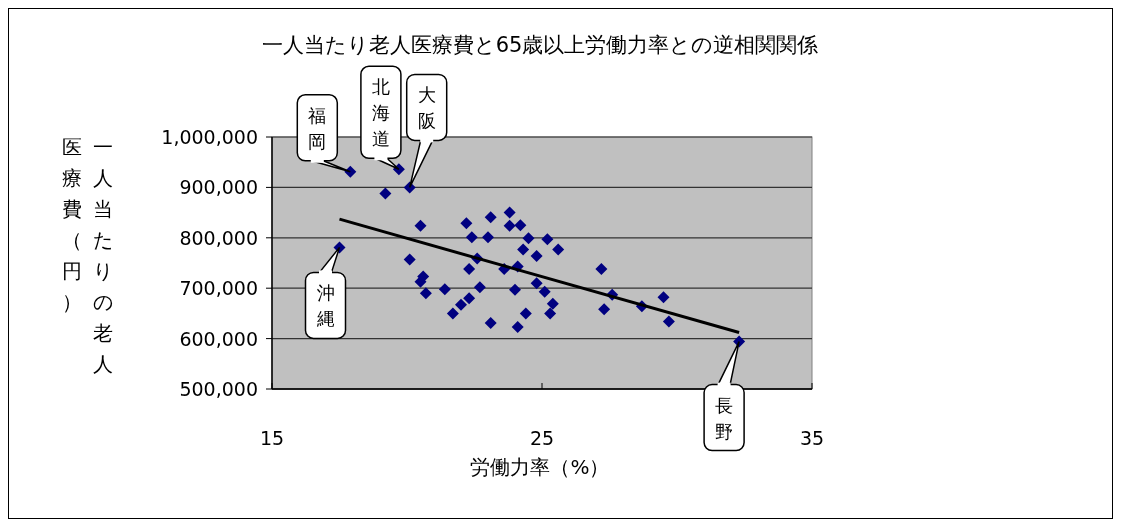 This screenshot has width=1121, height=527. I want to click on x-axis-title: 労働力率（%）, so click(540, 467).